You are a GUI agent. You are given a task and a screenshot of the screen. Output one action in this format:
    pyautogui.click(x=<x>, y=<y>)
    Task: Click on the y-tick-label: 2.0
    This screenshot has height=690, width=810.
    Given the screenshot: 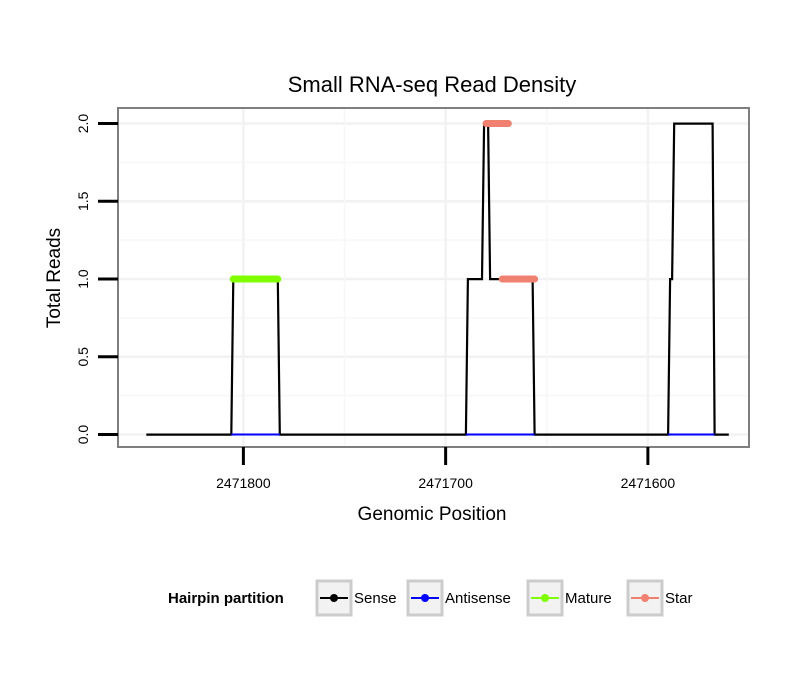 What is the action you would take?
    pyautogui.click(x=83, y=124)
    